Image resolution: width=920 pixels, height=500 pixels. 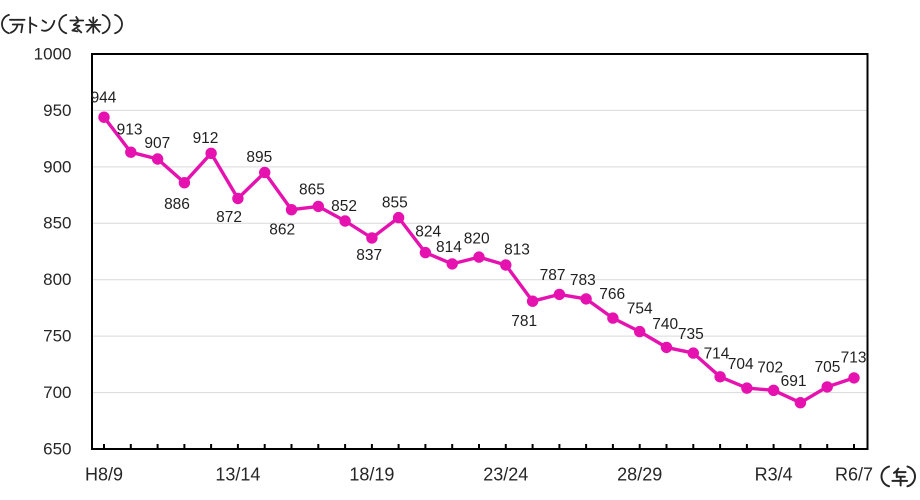 What do you see at coordinates (524, 321) in the screenshot?
I see `svg-text: 781` at bounding box center [524, 321].